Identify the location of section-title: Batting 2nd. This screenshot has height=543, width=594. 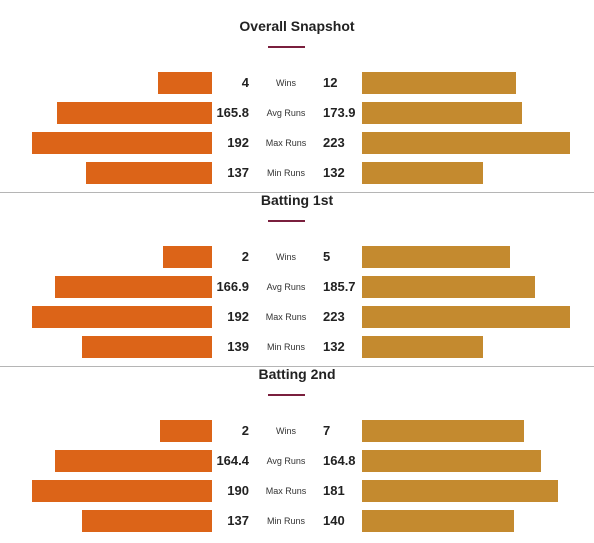
(297, 374).